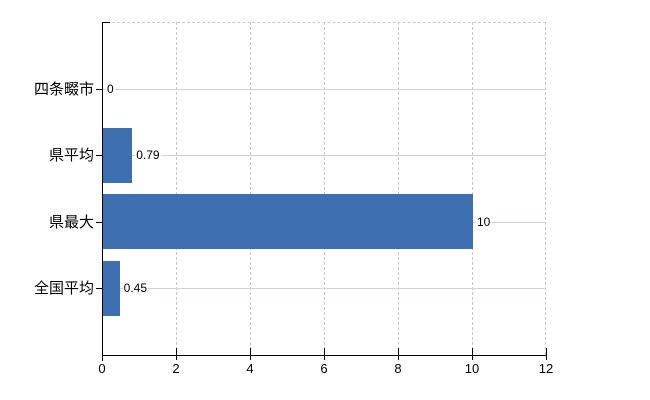  What do you see at coordinates (71, 222) in the screenshot?
I see `category-label: 県最大` at bounding box center [71, 222].